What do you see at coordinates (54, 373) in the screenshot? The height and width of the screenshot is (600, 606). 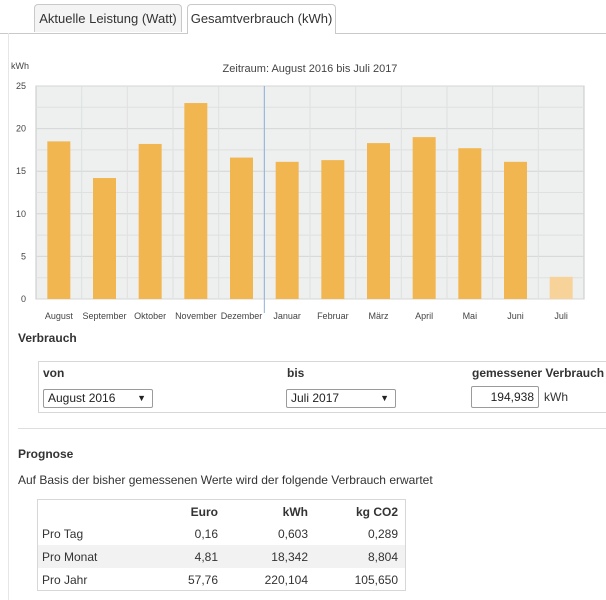 I see `von-label: von` at bounding box center [54, 373].